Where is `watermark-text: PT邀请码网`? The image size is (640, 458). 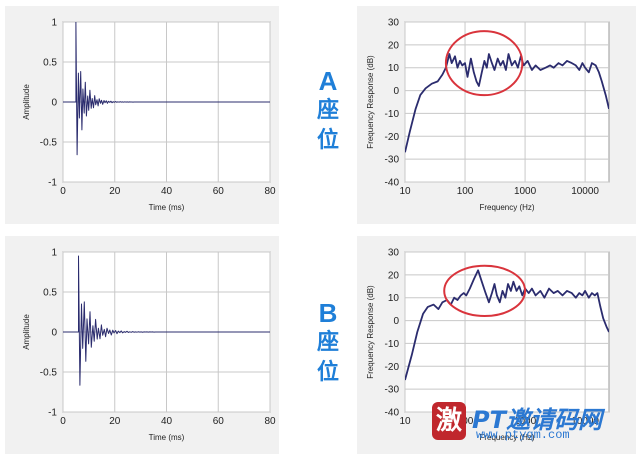
watermark-text: PT邀请码网 is located at coordinates (537, 420).